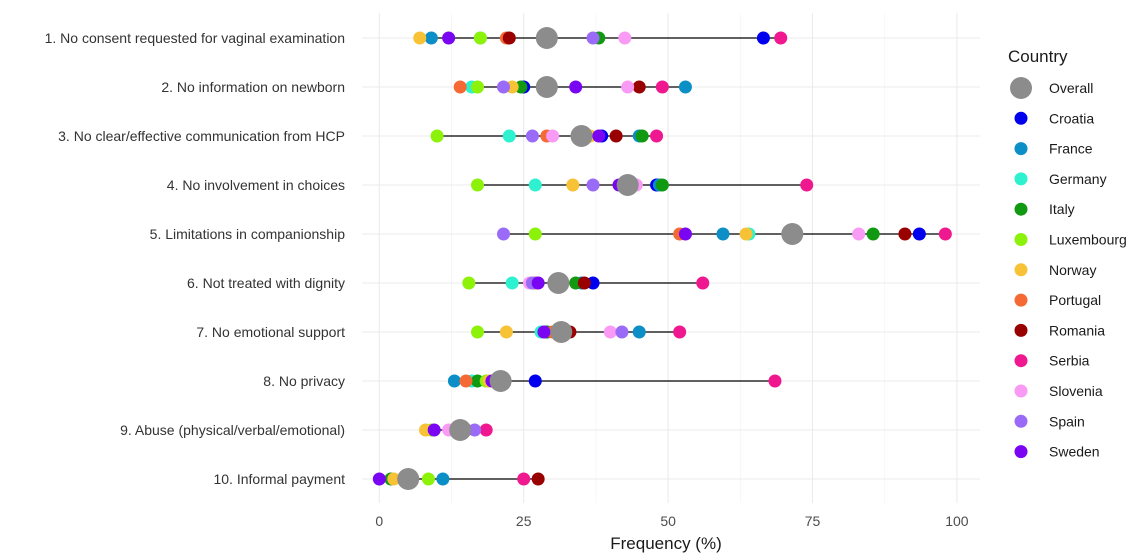 The width and height of the screenshot is (1138, 555). Describe the element at coordinates (460, 87) in the screenshot. I see `data-point-portugal` at that location.